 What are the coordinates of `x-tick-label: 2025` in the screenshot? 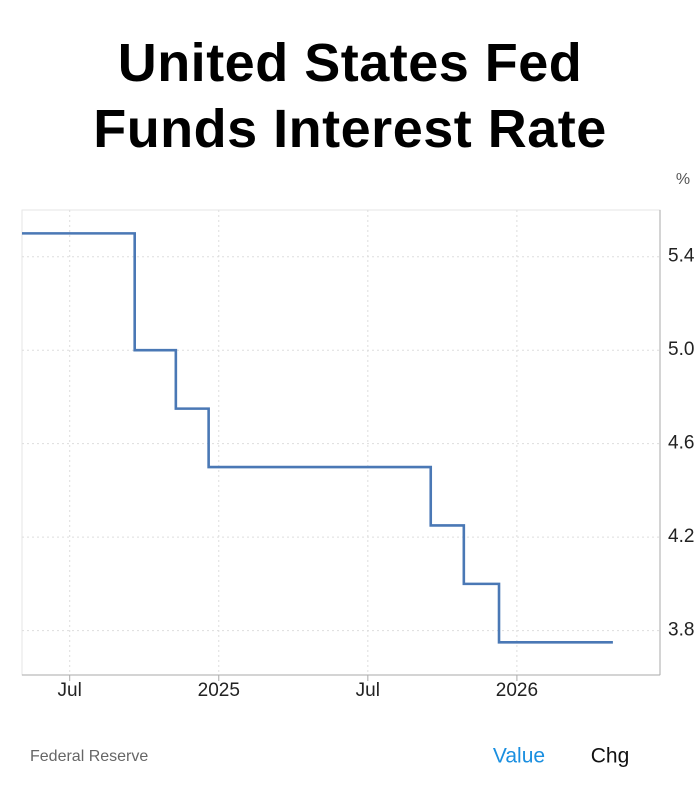 It's located at (219, 690).